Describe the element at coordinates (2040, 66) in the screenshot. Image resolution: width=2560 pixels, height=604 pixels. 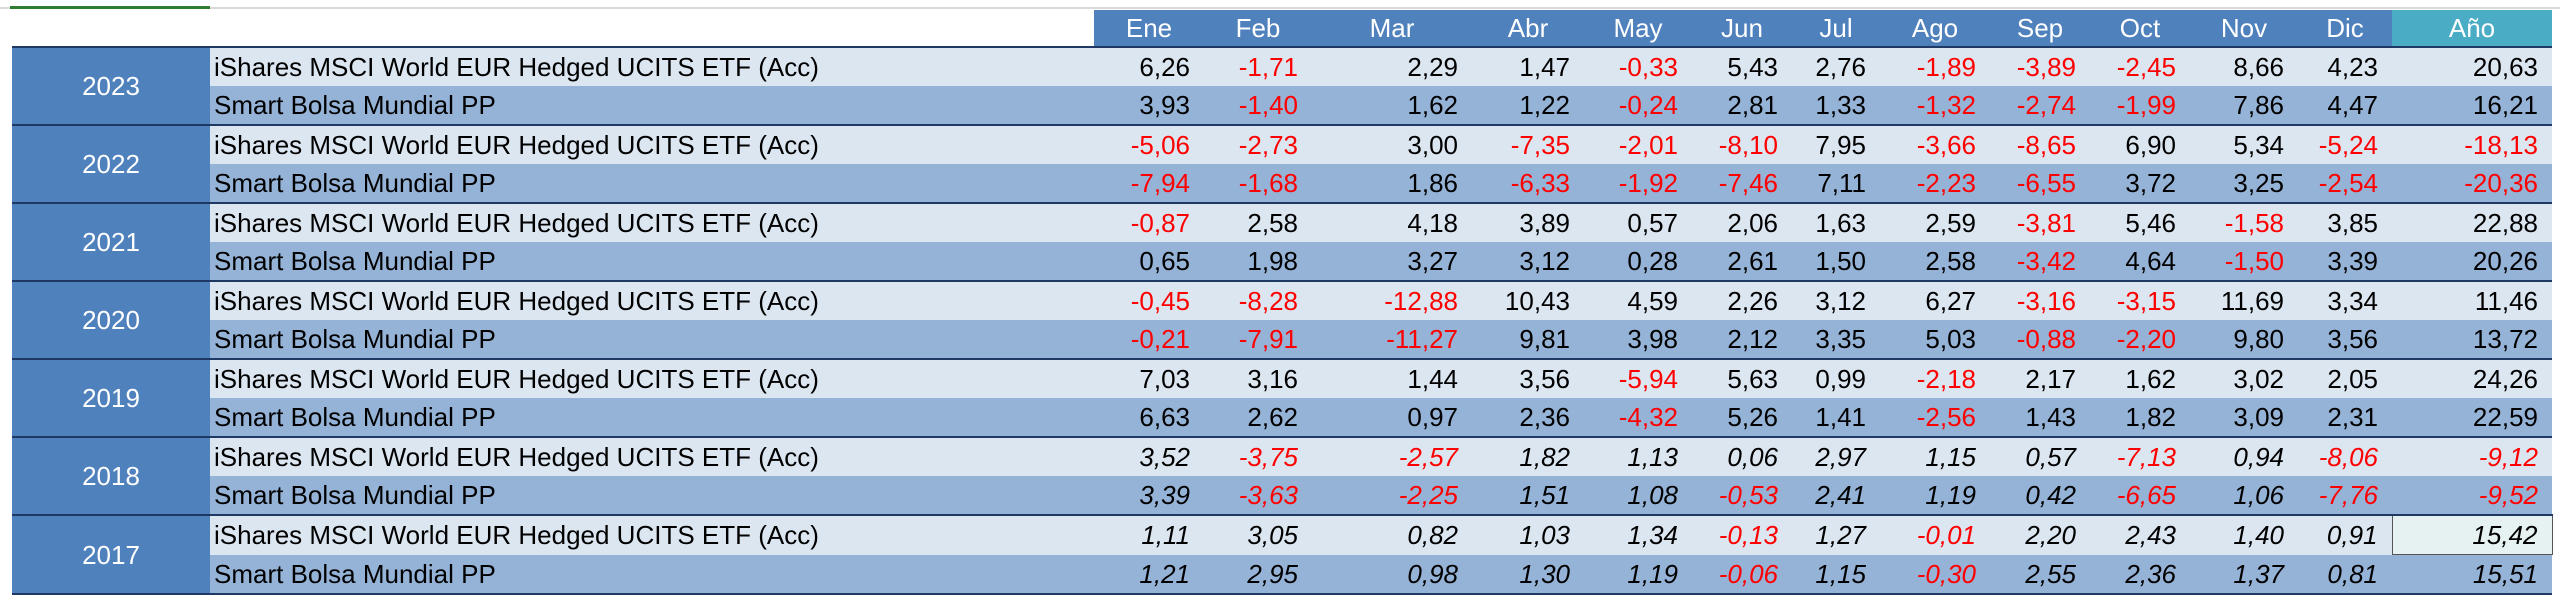
I see `monthly-return-cell: -3,89` at that location.